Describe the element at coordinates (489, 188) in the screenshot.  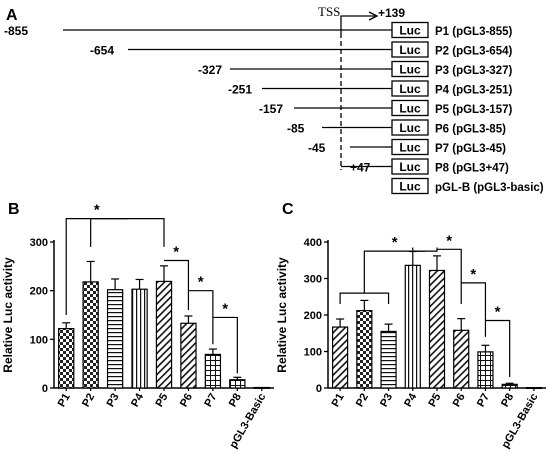
I see `construct-name: pGL-B (pGL3-basic)` at that location.